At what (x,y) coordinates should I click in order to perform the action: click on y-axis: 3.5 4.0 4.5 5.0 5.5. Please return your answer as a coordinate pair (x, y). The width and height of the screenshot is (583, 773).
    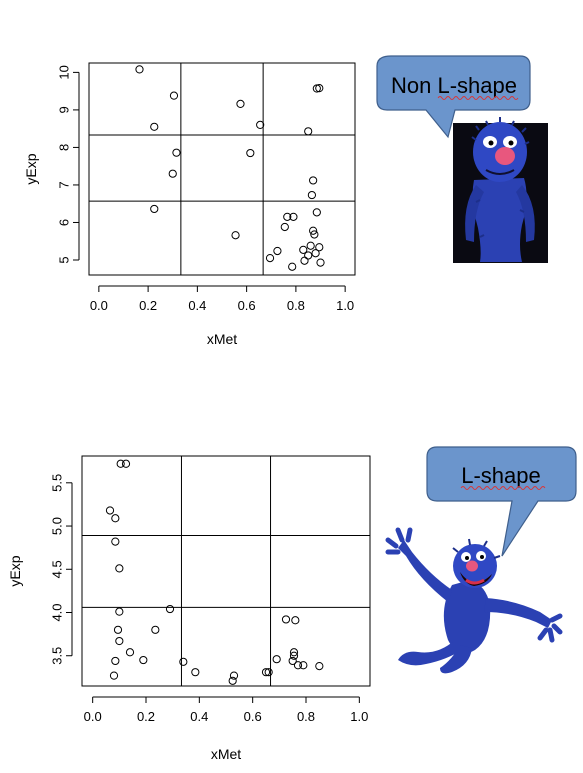
    Looking at the image, I should click on (60, 569).